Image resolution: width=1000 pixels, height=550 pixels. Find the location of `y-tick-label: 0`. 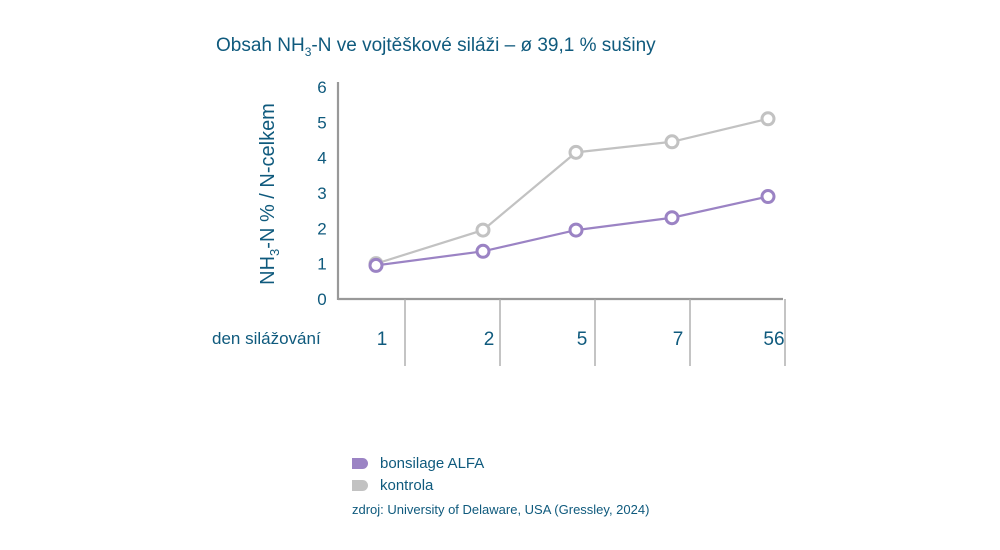

y-tick-label: 0 is located at coordinates (321, 299).